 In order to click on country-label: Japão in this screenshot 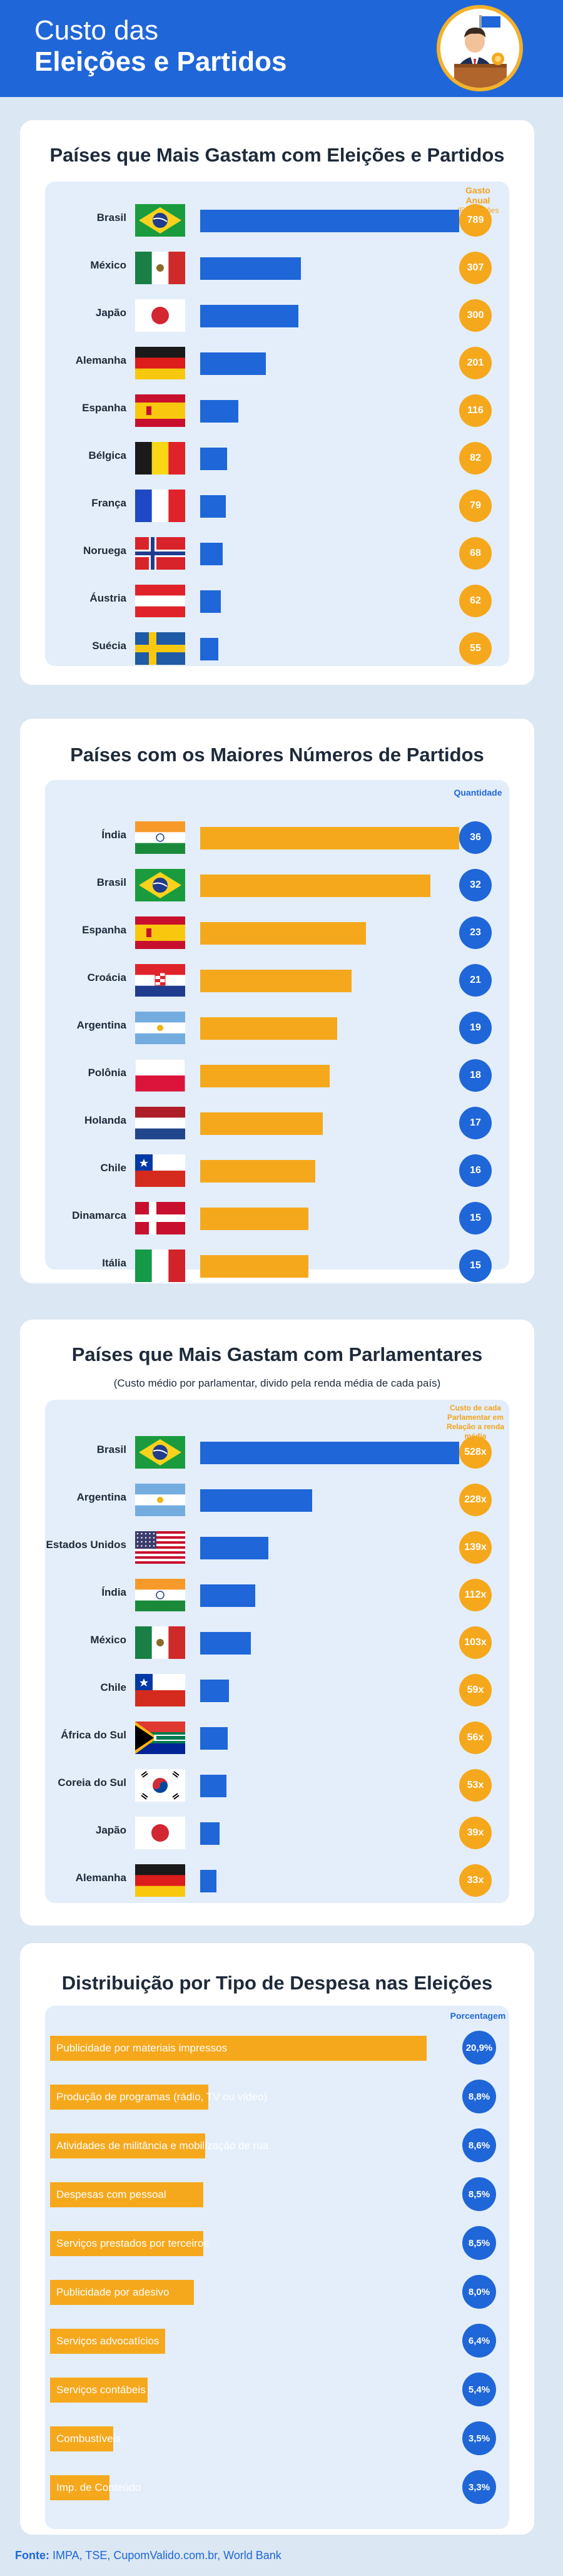, I will do `click(110, 312)`.